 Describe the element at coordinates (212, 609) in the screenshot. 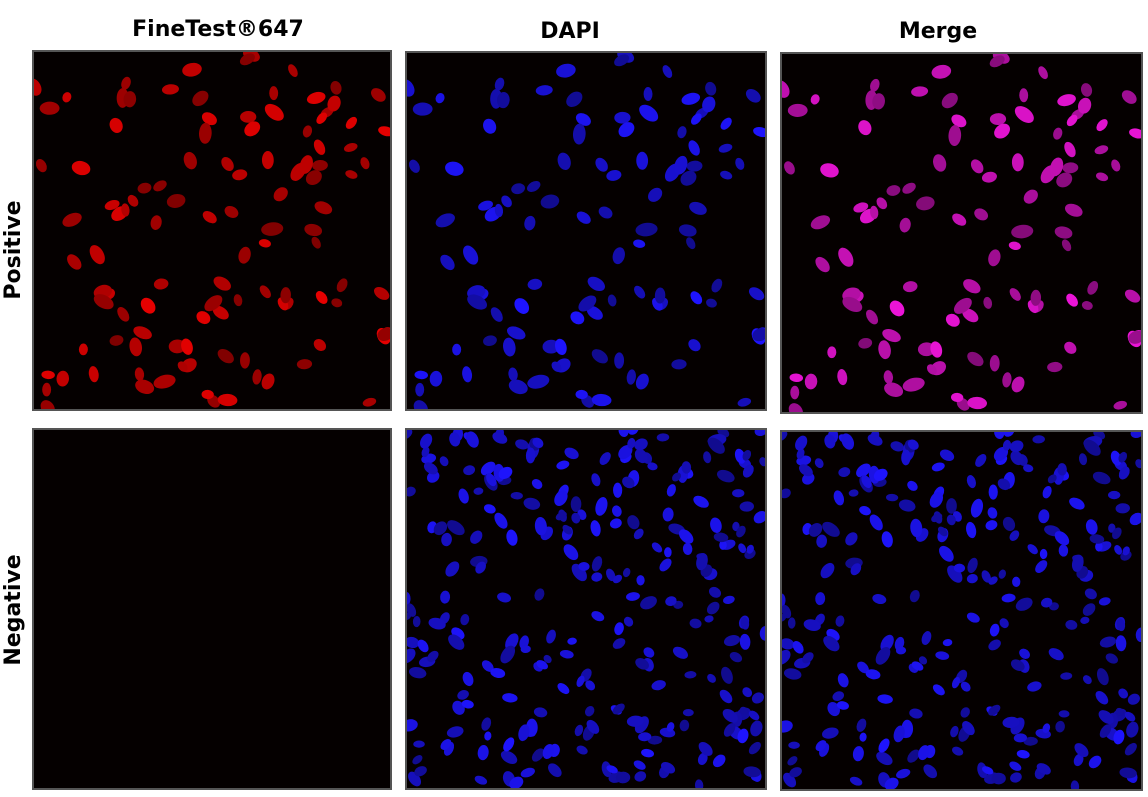

I see `image-background` at that location.